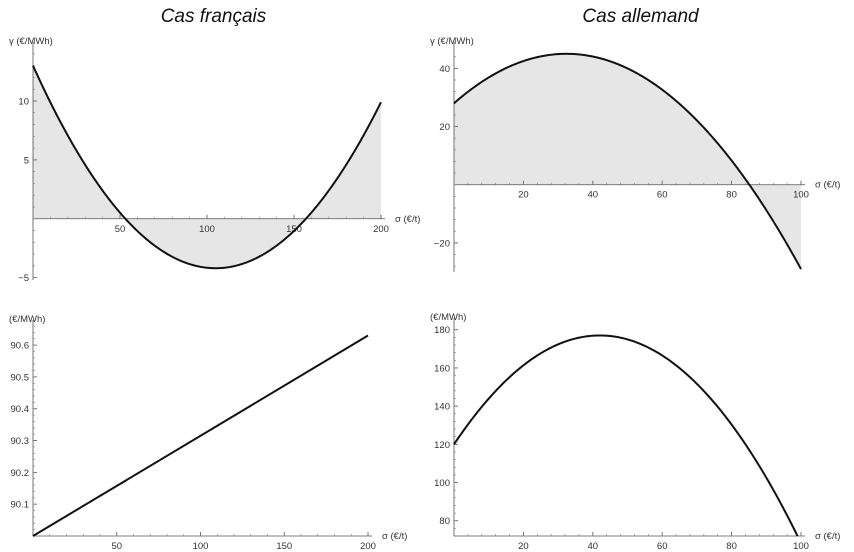 Image resolution: width=854 pixels, height=552 pixels. What do you see at coordinates (442, 445) in the screenshot?
I see `y-tick-label: 120` at bounding box center [442, 445].